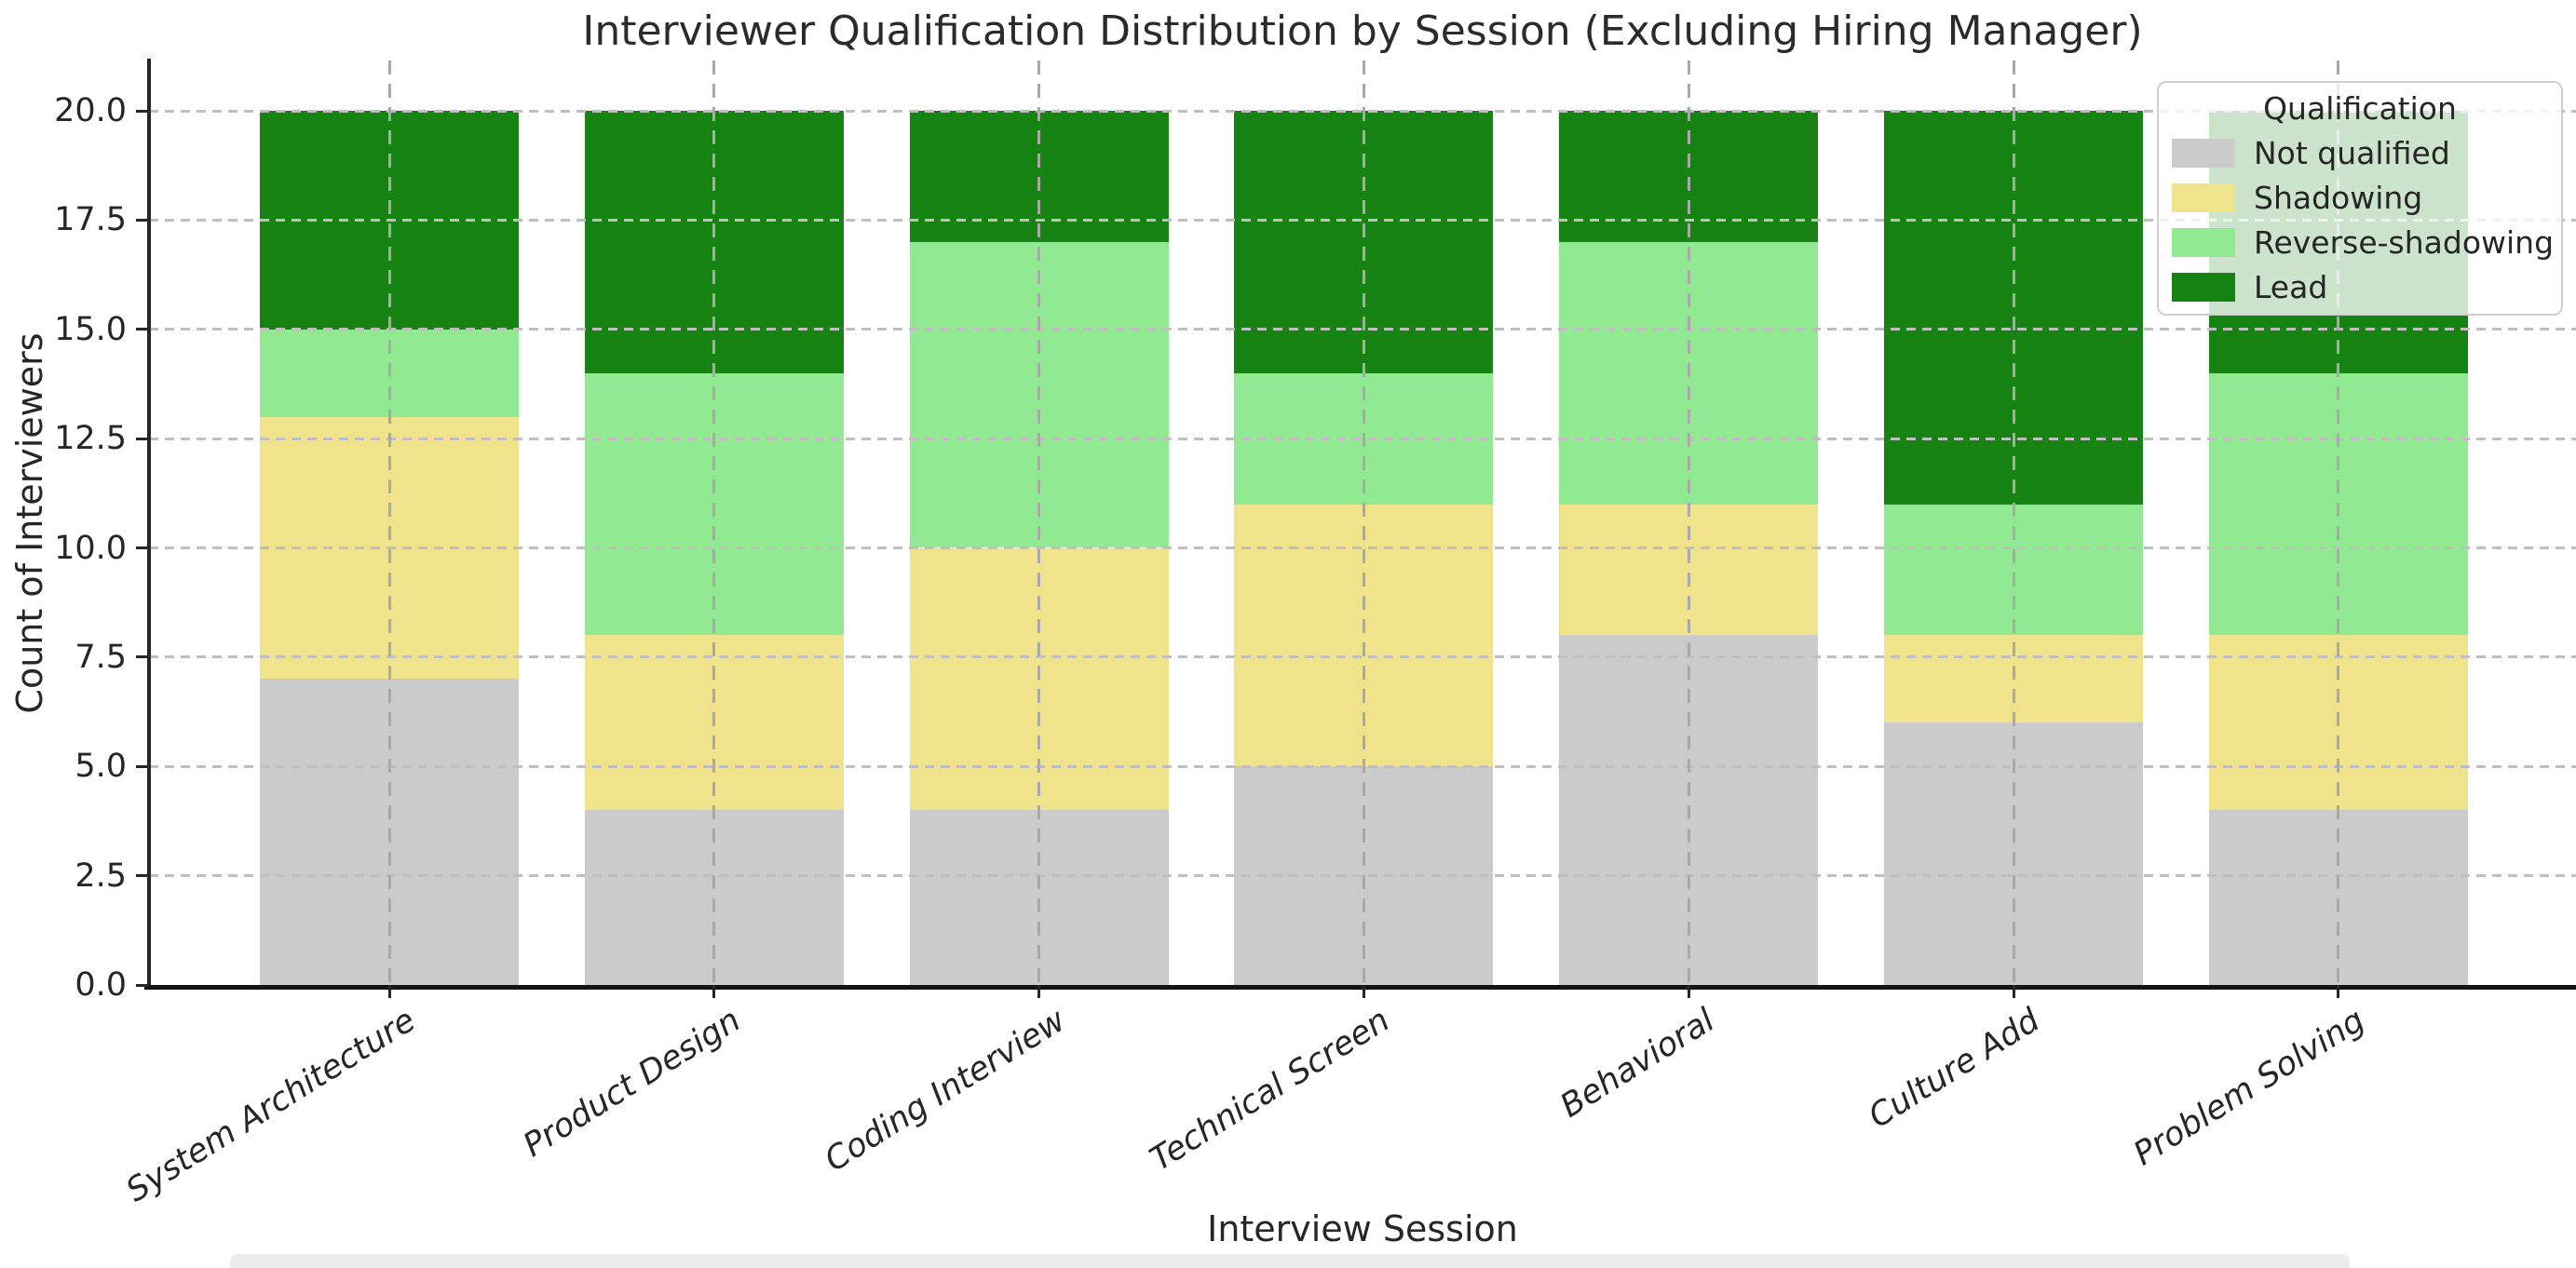 The width and height of the screenshot is (2576, 1268). I want to click on x-tick-label: Culture Add, so click(1955, 1069).